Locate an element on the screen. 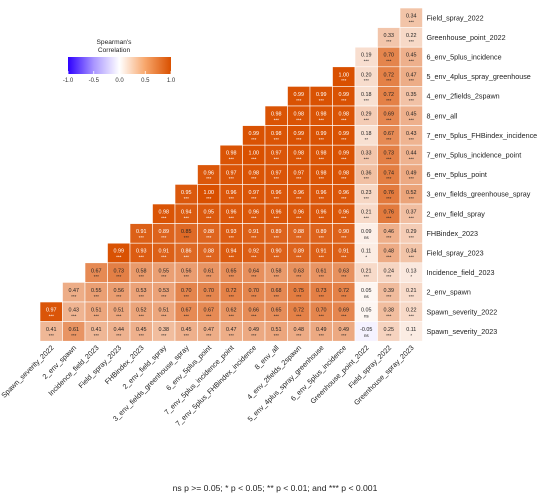 This screenshot has width=550, height=498. cell-value-label: 0.48 is located at coordinates (389, 252).